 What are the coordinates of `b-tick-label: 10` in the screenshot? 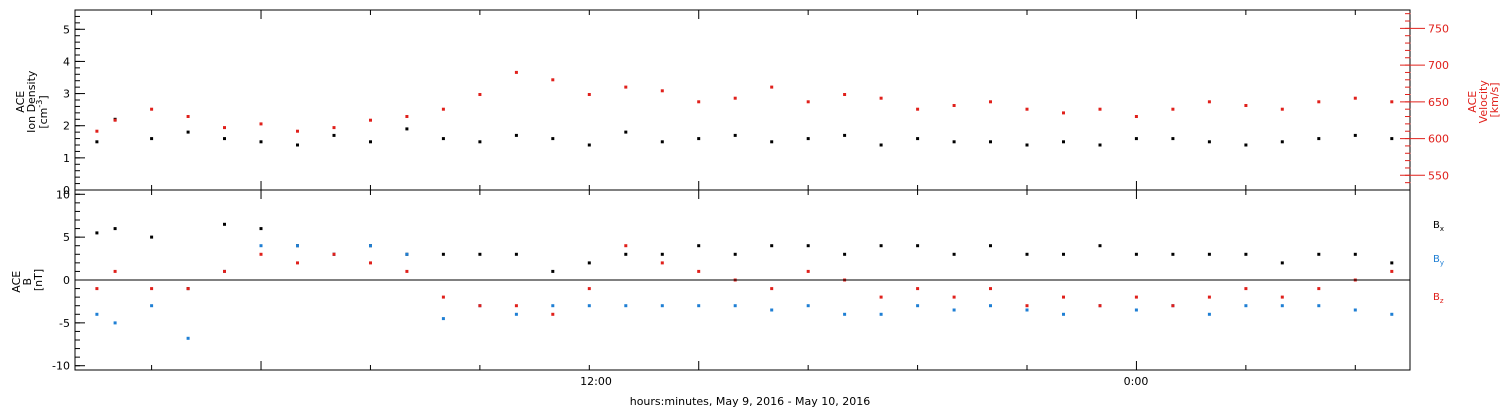 It's located at (63, 194).